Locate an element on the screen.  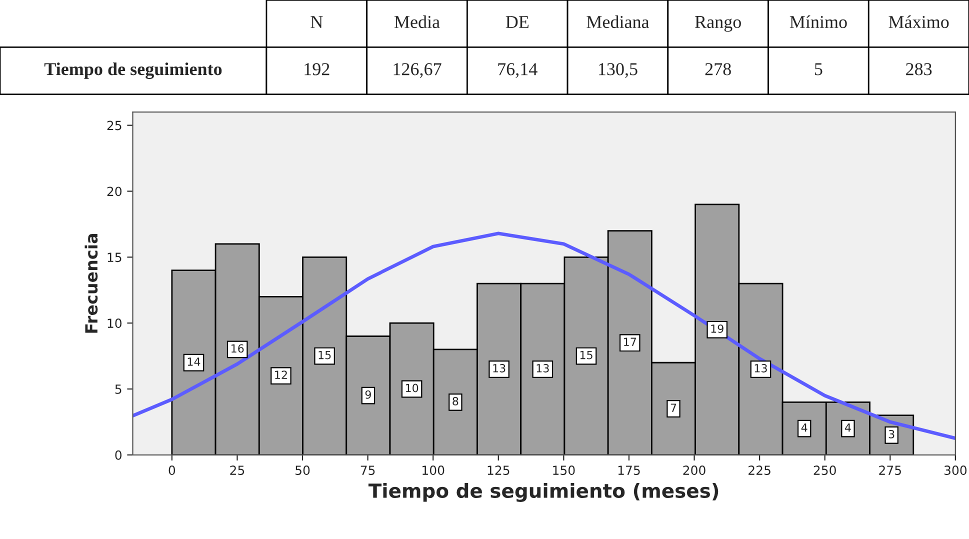
y-tick-label: 0 is located at coordinates (118, 455).